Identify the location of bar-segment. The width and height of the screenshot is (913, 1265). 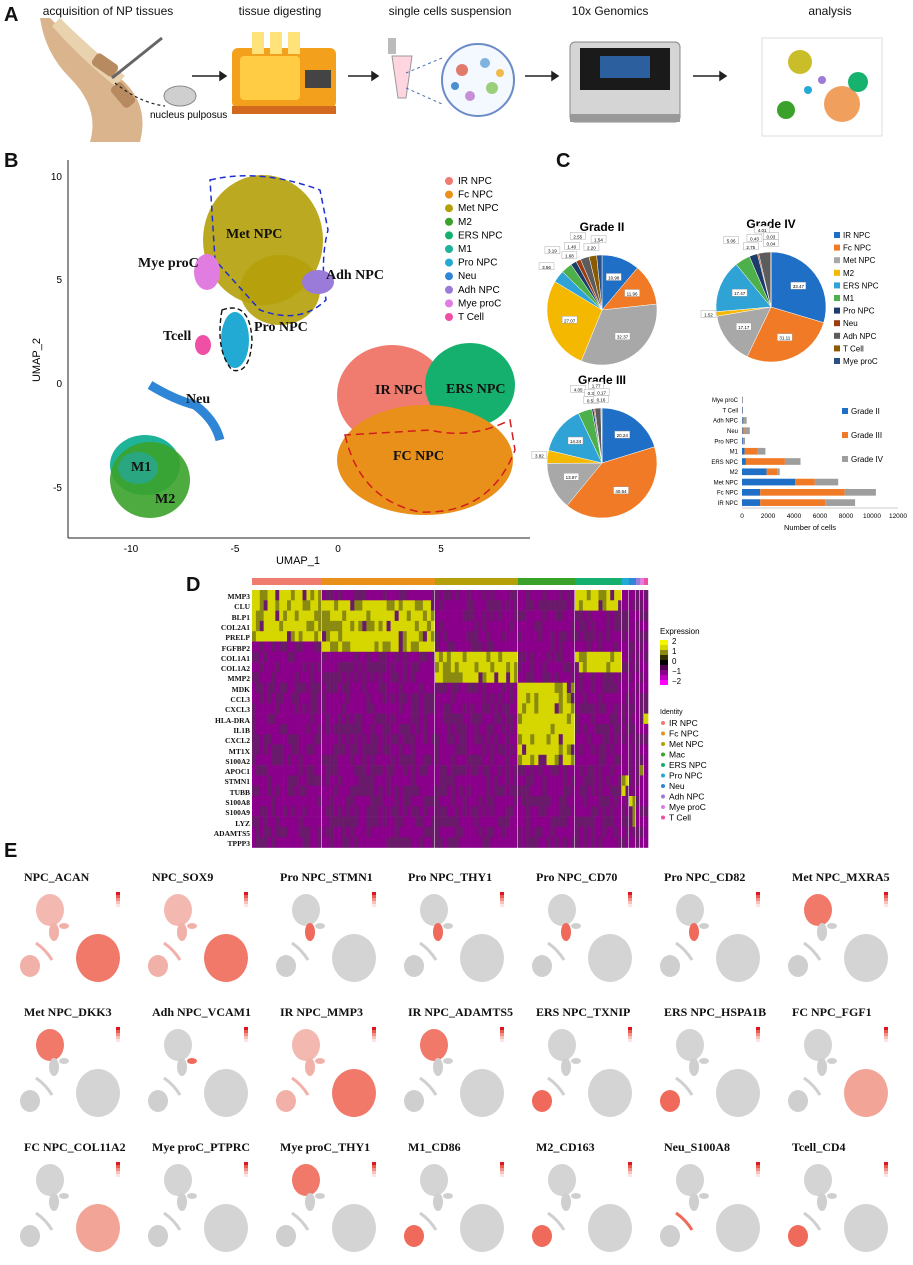
(860, 492).